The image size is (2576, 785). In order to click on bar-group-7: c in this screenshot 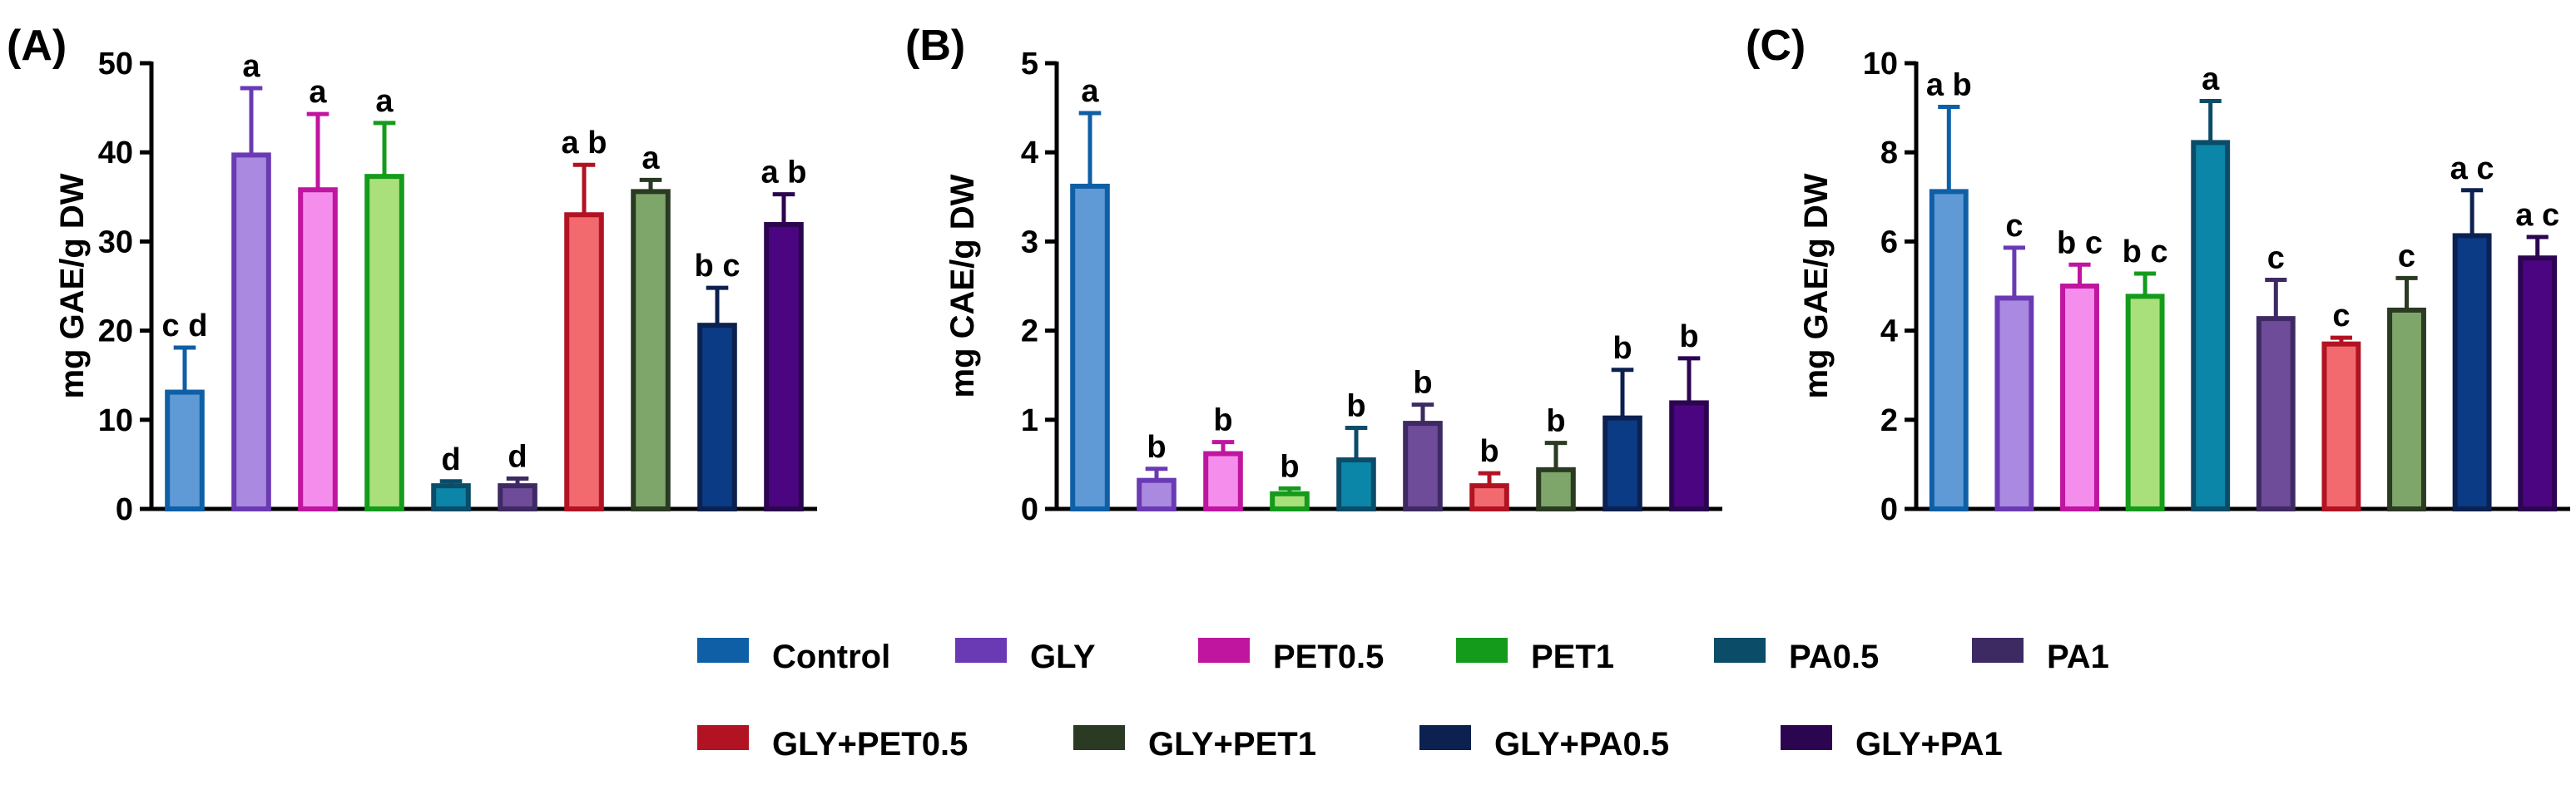, I will do `click(2406, 375)`.